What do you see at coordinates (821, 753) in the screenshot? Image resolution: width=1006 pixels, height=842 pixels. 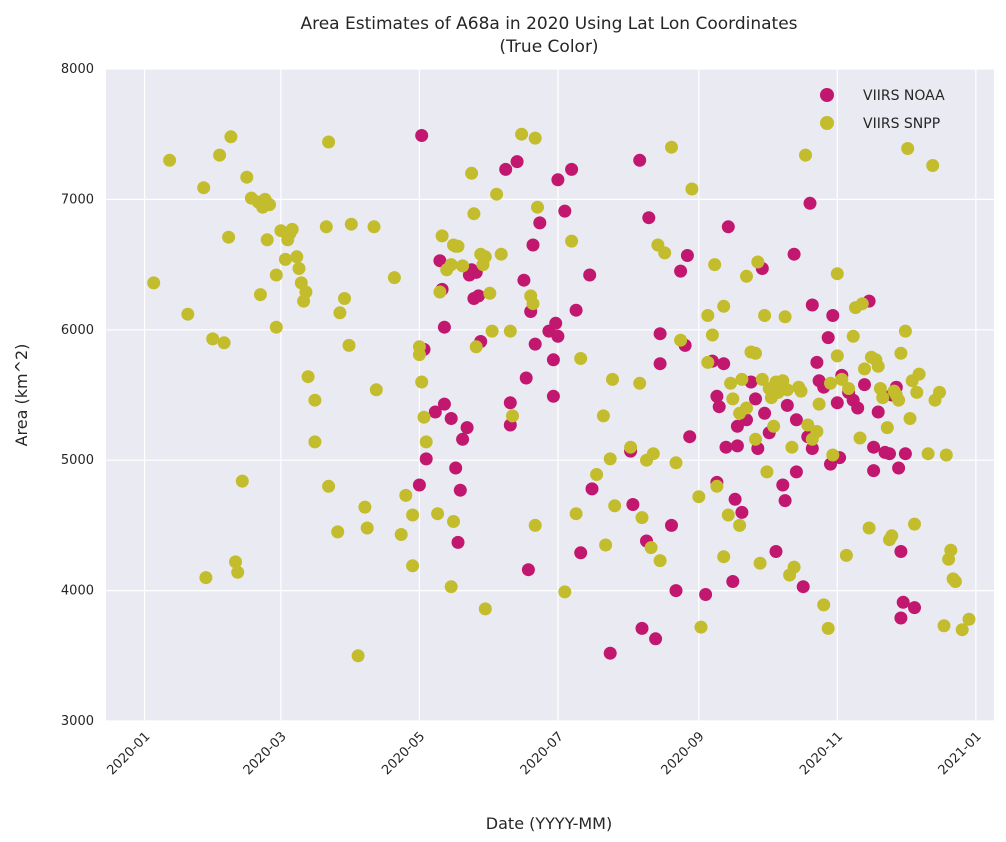 I see `x-tick-label: 2020-11` at bounding box center [821, 753].